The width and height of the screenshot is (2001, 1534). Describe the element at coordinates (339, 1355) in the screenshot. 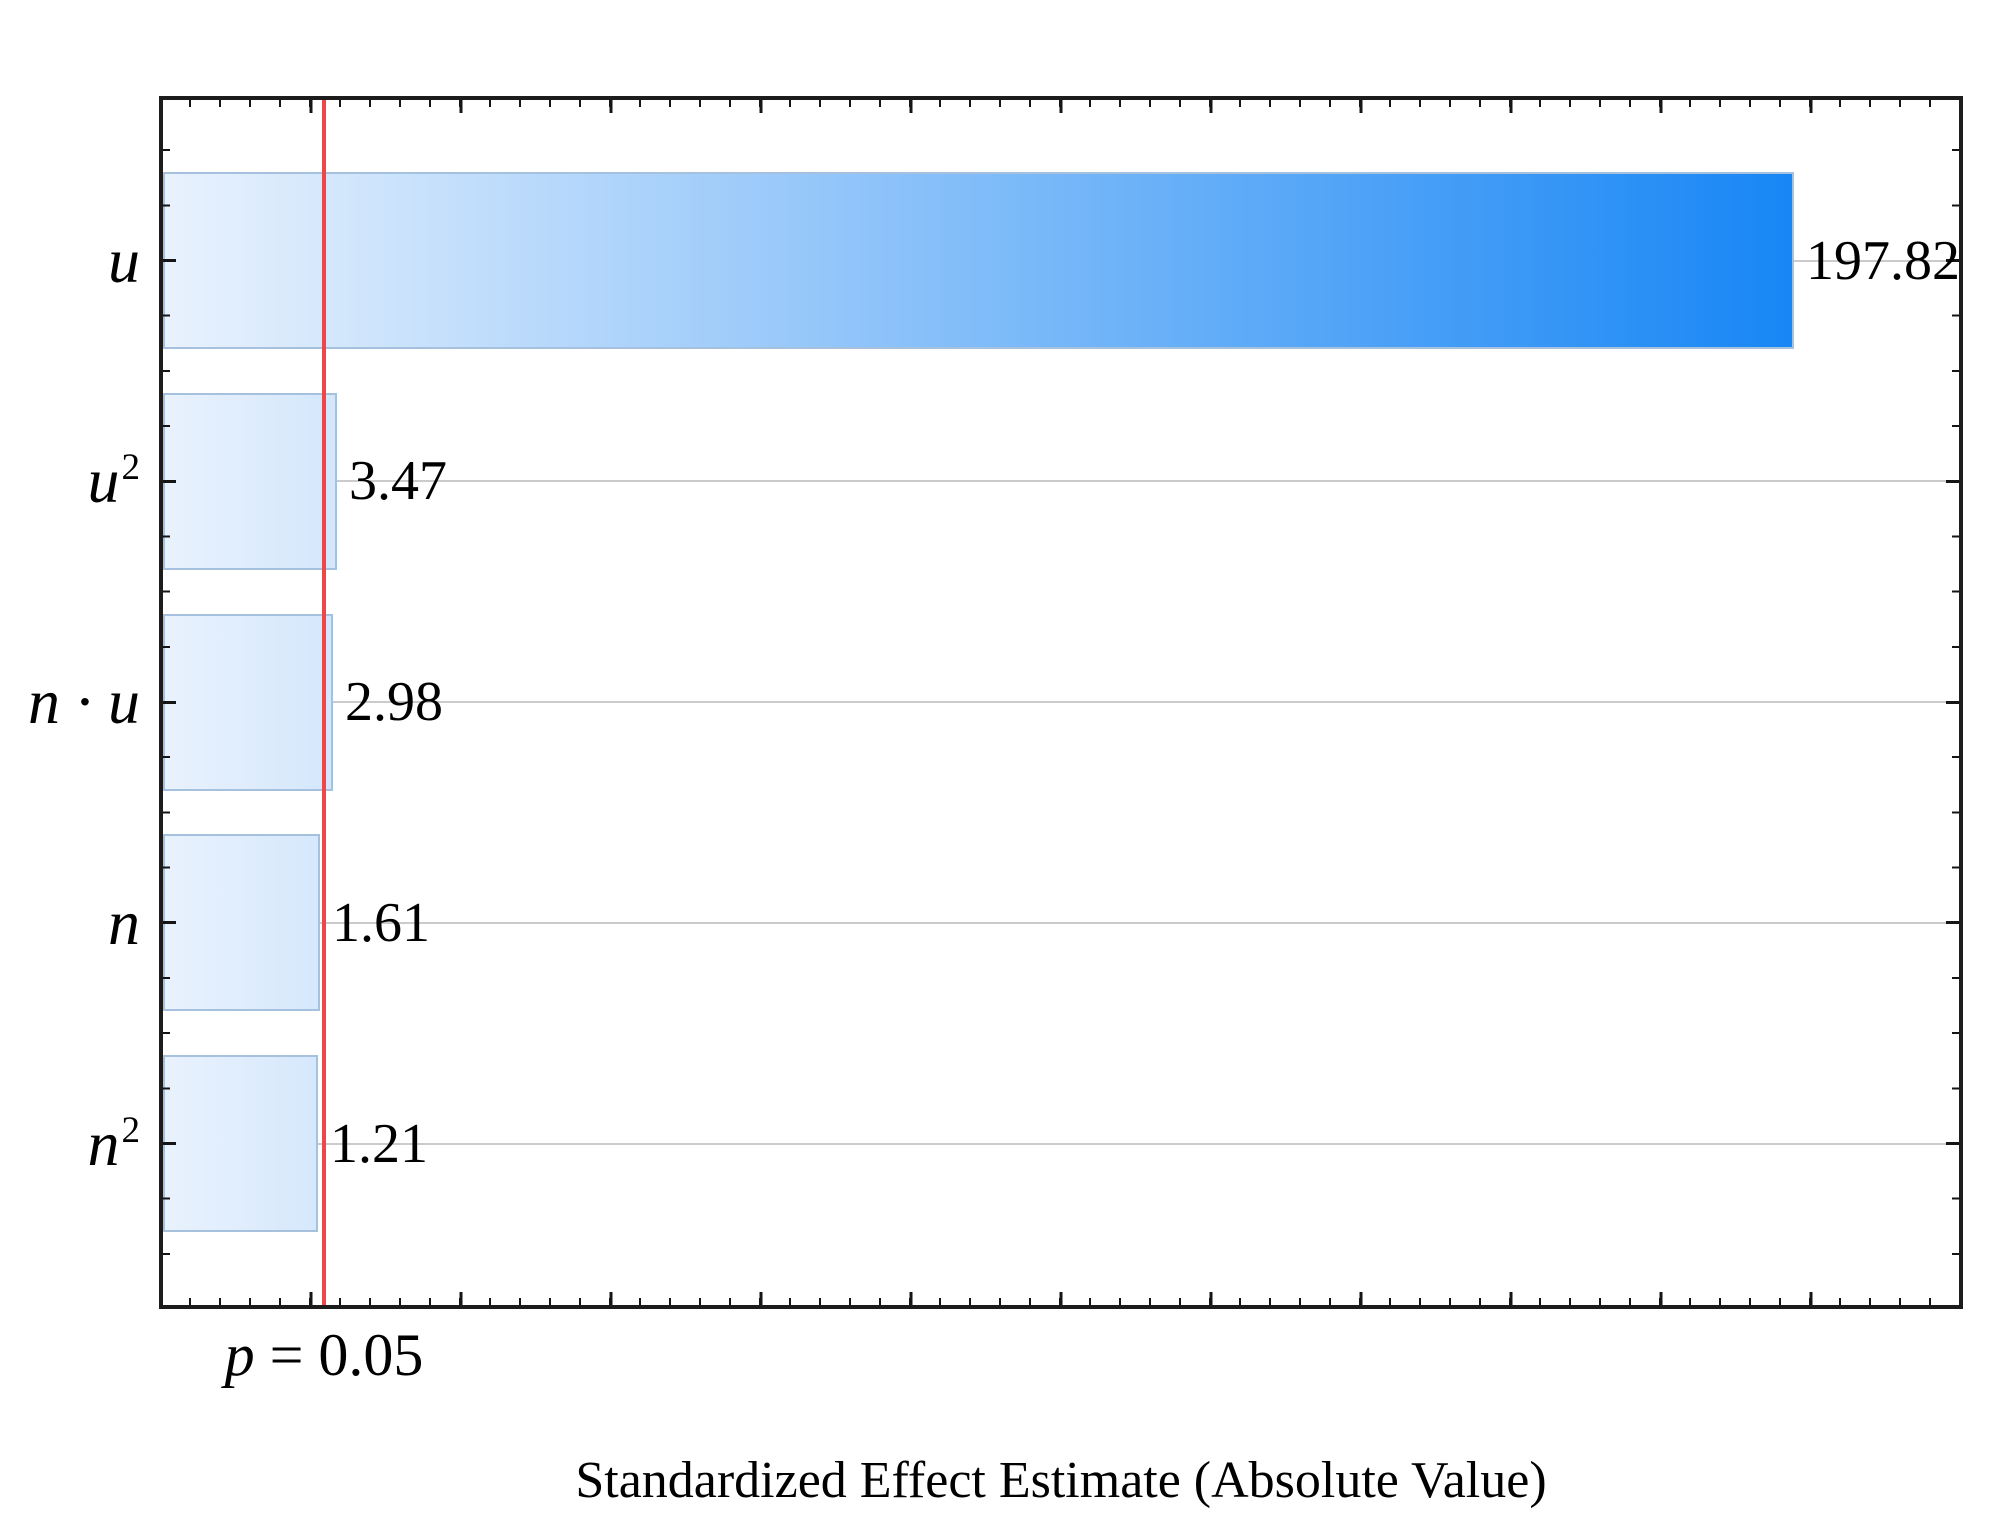

I see `p-value-text: = 0.05` at that location.